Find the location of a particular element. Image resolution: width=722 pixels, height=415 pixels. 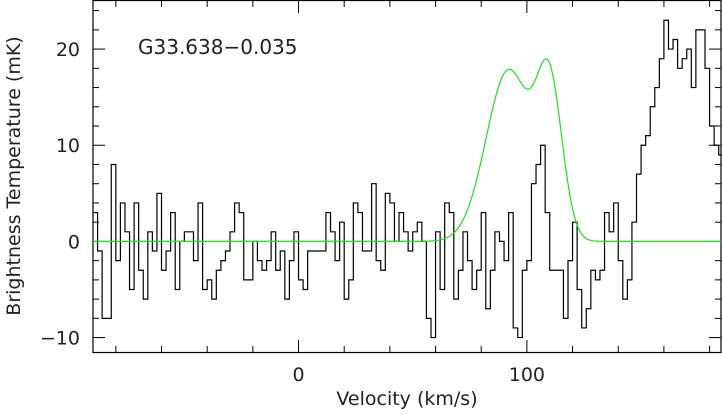

source-annotation: G33.638−0.035 is located at coordinates (218, 47).